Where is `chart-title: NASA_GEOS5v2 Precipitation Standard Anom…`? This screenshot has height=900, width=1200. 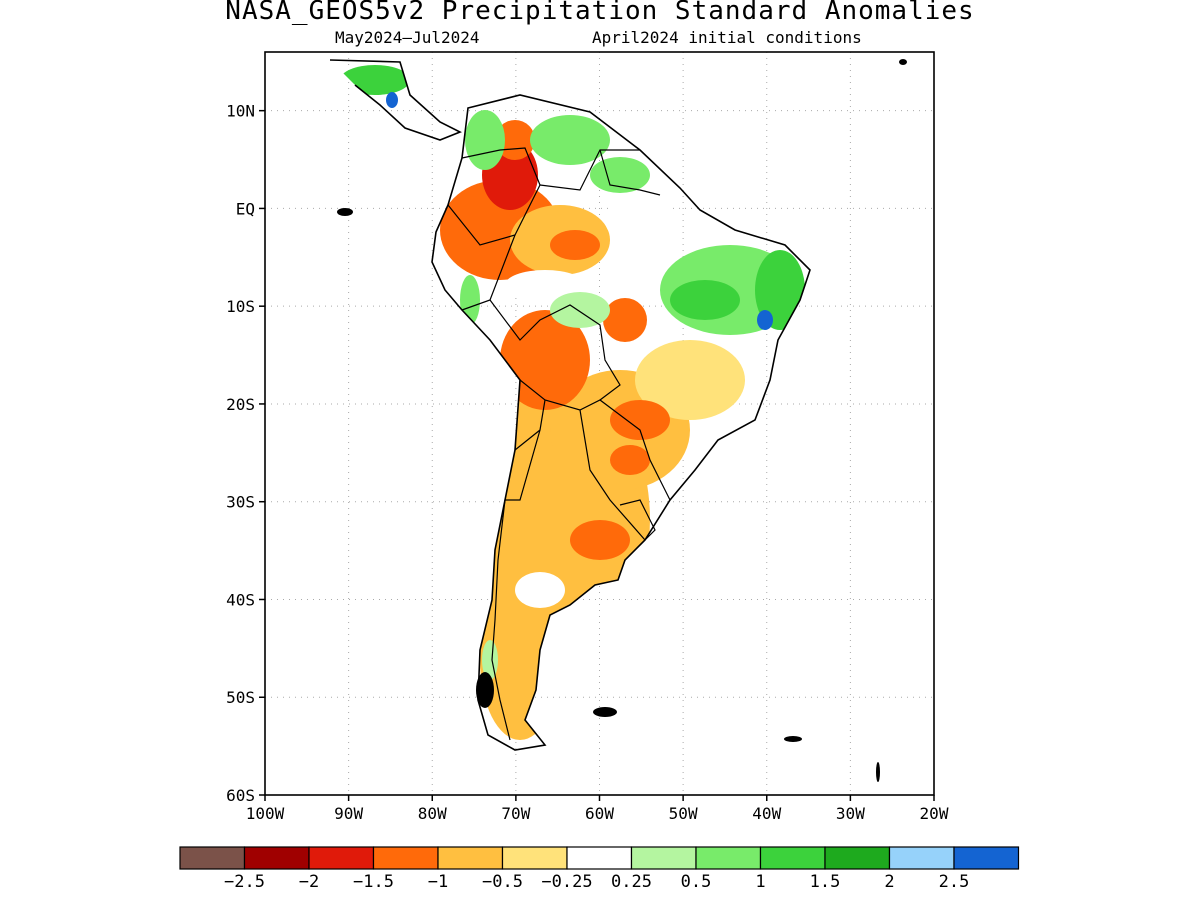 chart-title: NASA_GEOS5v2 Precipitation Standard Anom… is located at coordinates (600, 13).